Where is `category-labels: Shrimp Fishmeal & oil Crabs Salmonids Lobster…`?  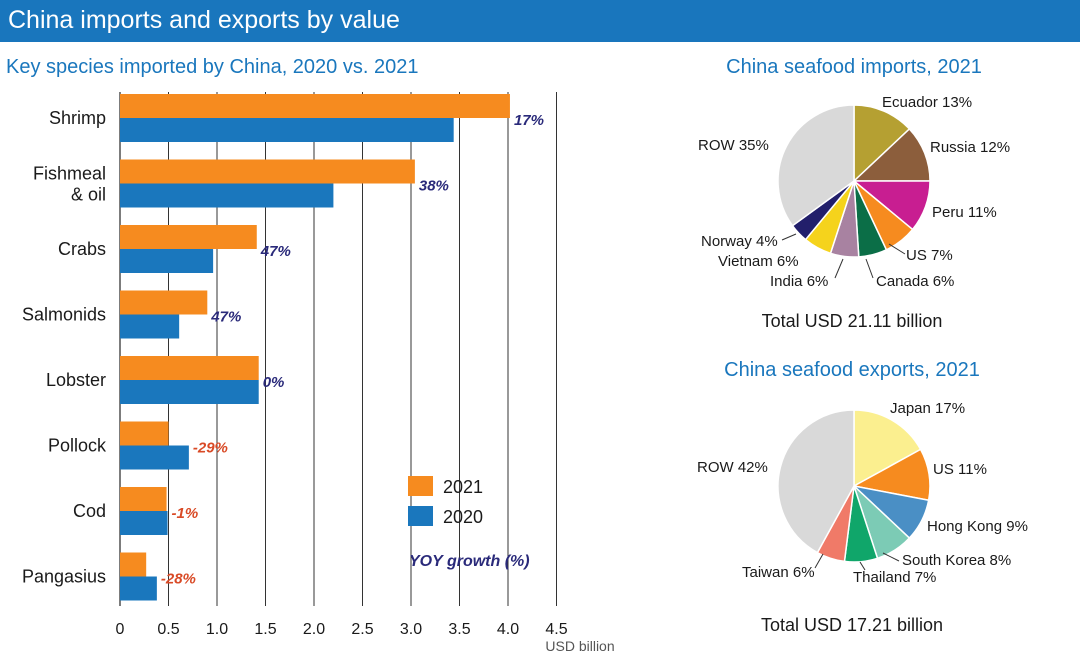 category-labels: Shrimp Fishmeal & oil Crabs Salmonids Lobster… is located at coordinates (64, 347).